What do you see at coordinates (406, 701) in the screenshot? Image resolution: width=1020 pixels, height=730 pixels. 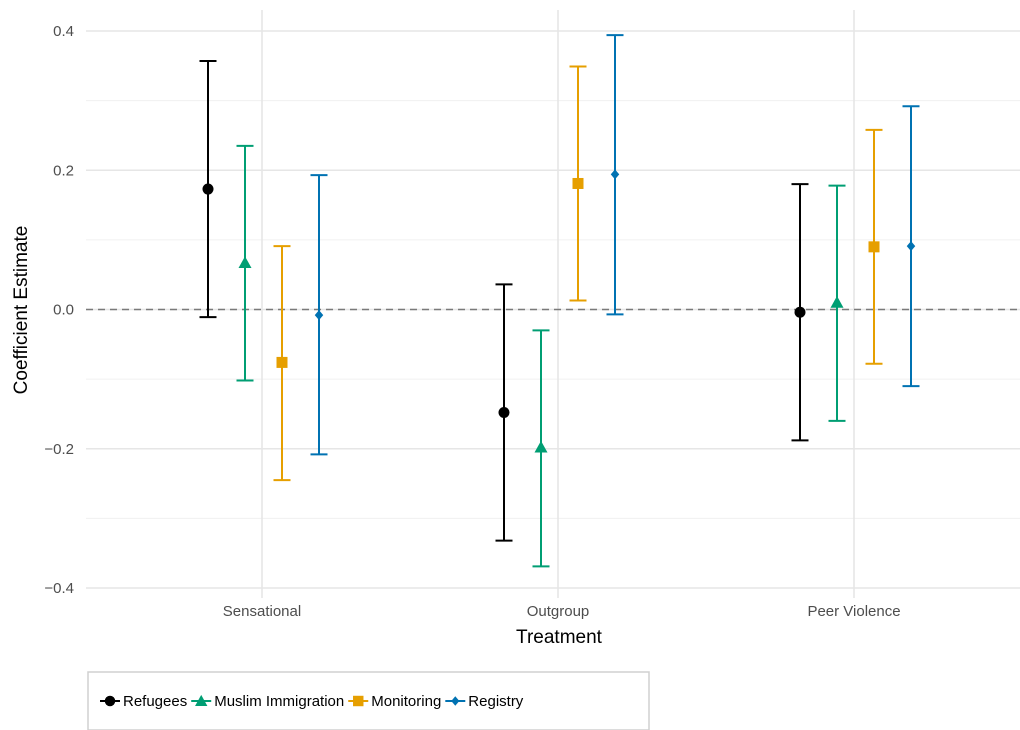 I see `legend-label: Monitoring` at bounding box center [406, 701].